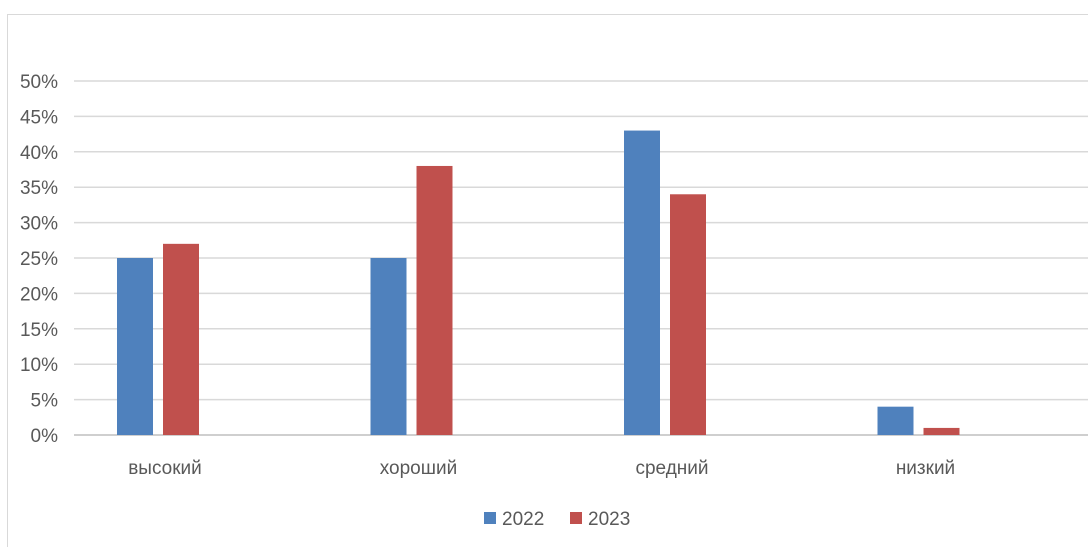 The image size is (1088, 547). I want to click on y-tick-label: 45%, so click(39, 117).